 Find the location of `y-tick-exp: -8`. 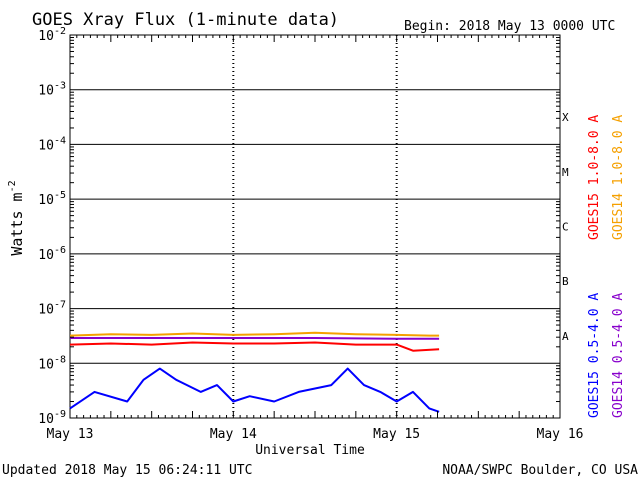

y-tick-exp: -8 is located at coordinates (60, 359).